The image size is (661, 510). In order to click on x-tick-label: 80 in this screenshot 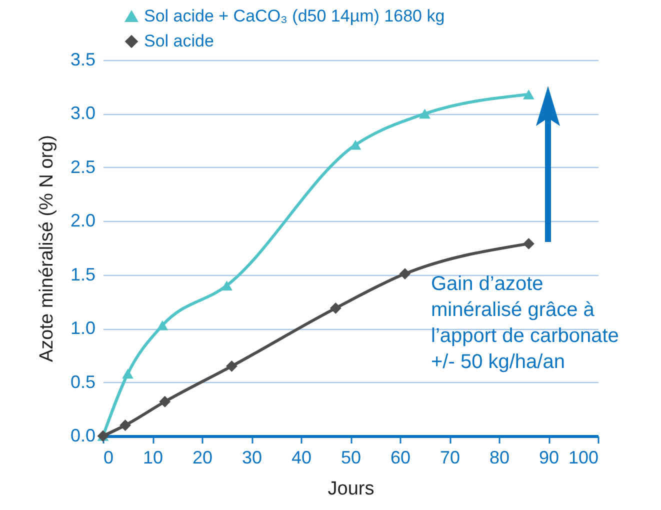, I will do `click(499, 458)`.